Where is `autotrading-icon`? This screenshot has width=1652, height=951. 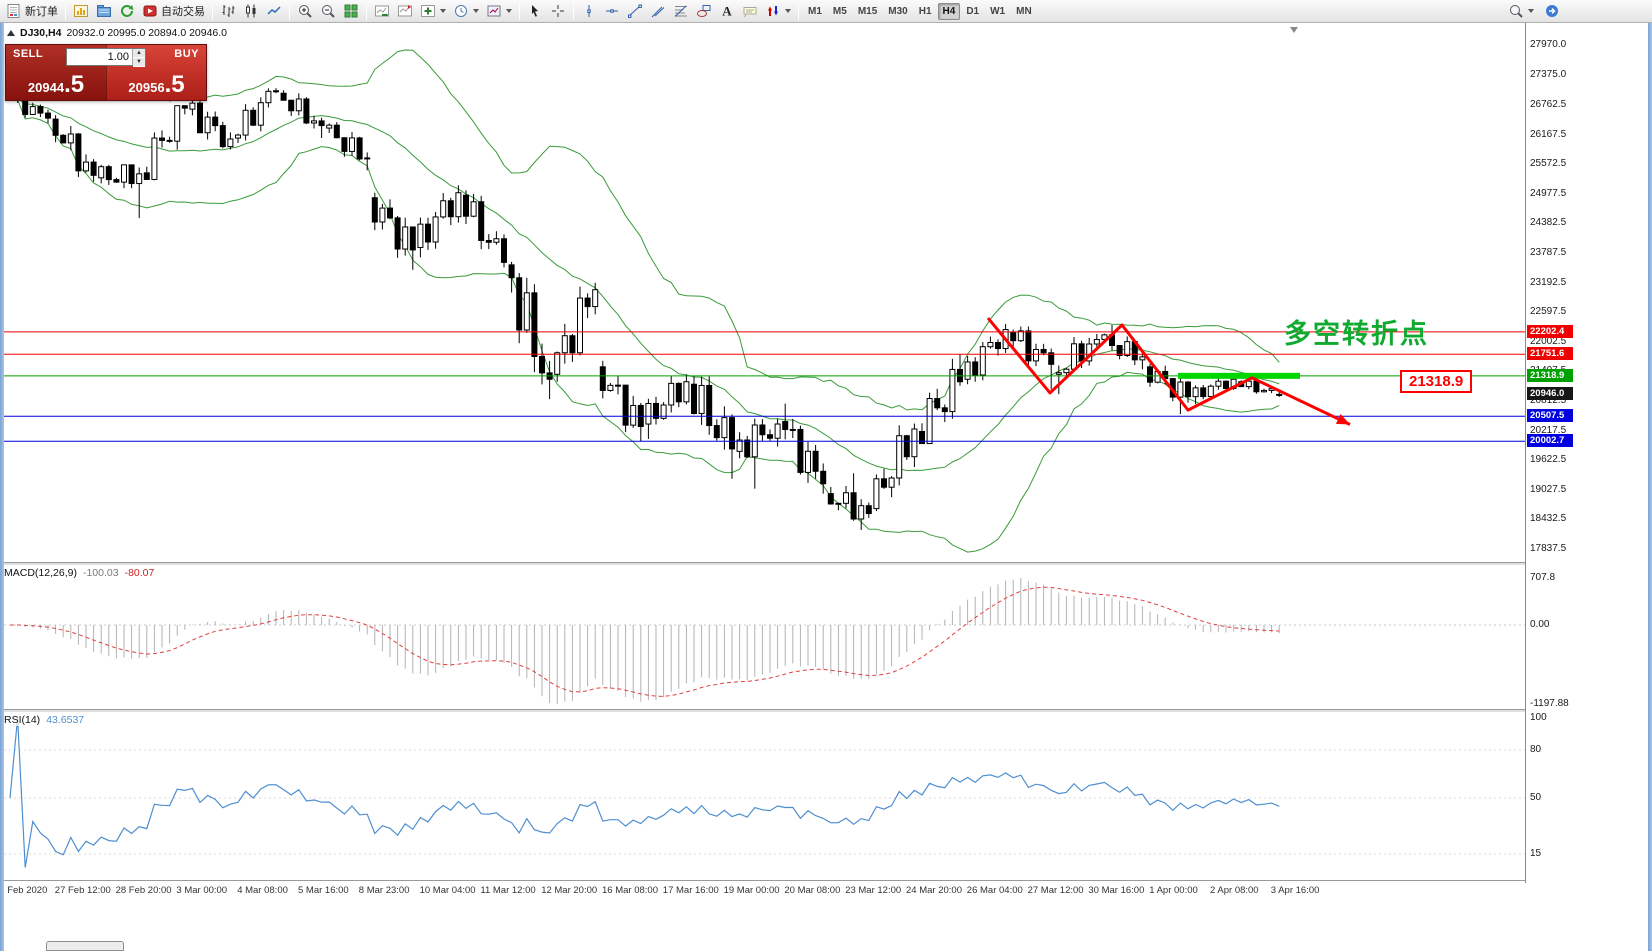
autotrading-icon is located at coordinates (150, 11).